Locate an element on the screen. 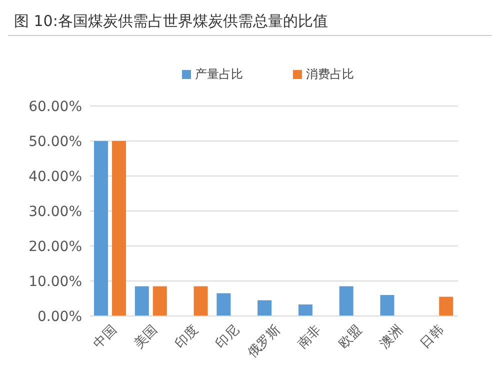 The height and width of the screenshot is (385, 500). x-tick-label: 印尼 is located at coordinates (227, 337).